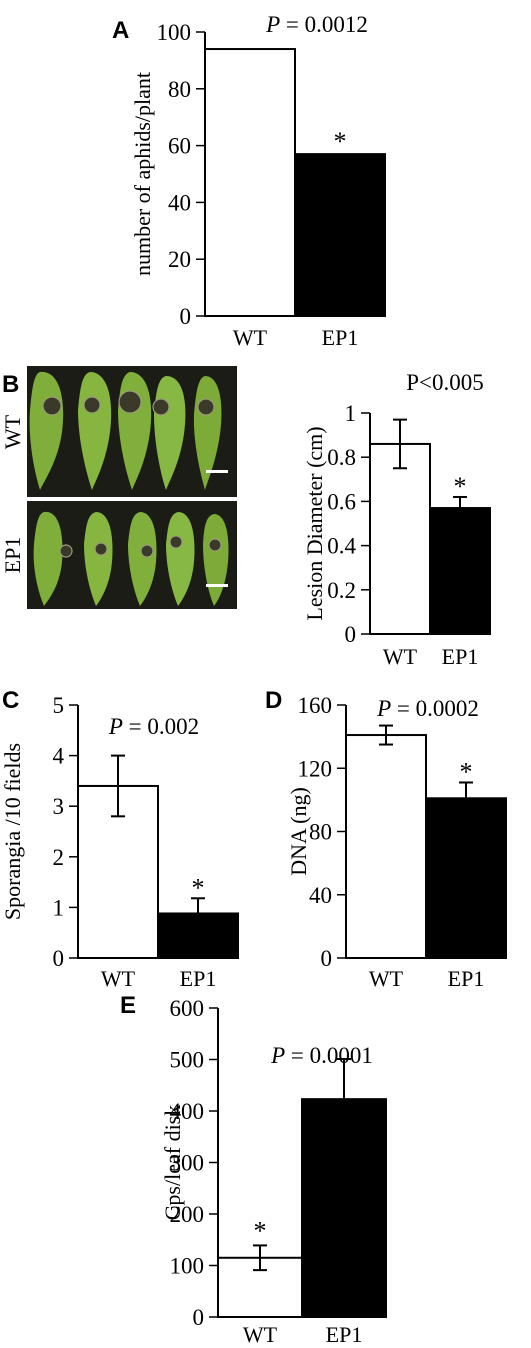 This screenshot has height=1348, width=531. What do you see at coordinates (341, 501) in the screenshot?
I see `y-tick-label: 0.6` at bounding box center [341, 501].